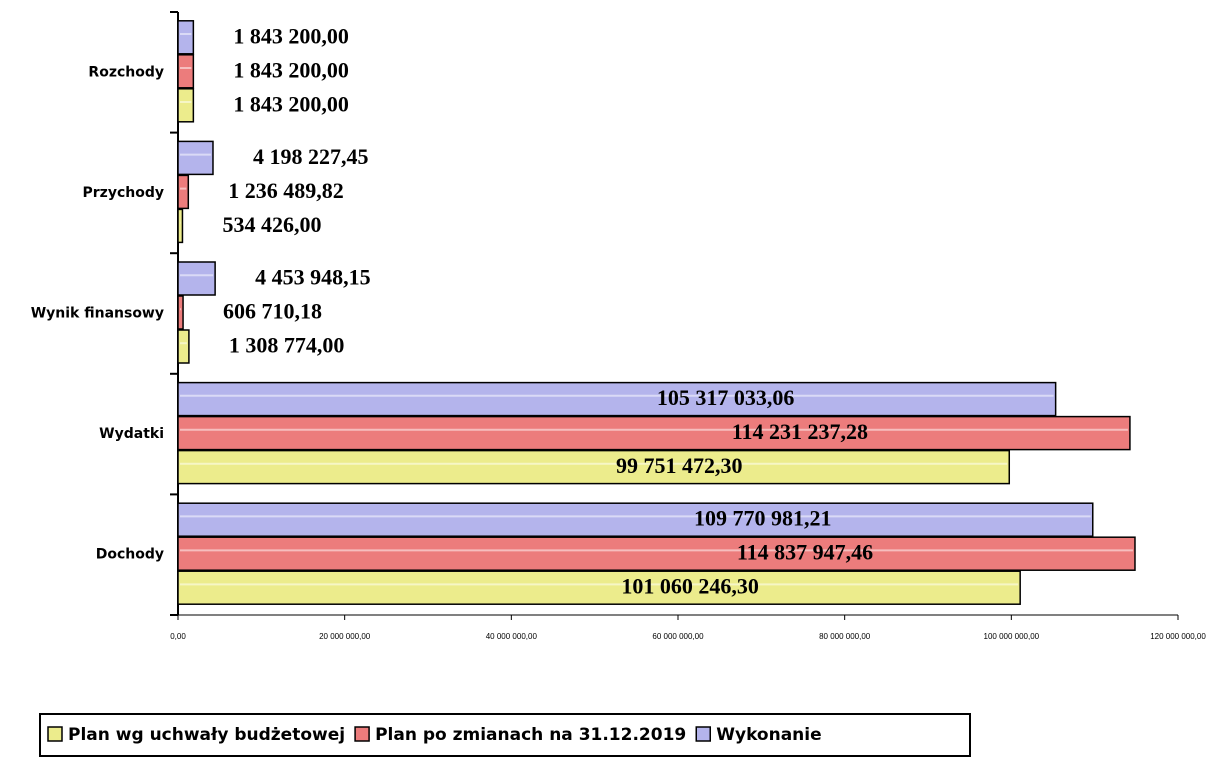 The width and height of the screenshot is (1226, 762). What do you see at coordinates (130, 555) in the screenshot?
I see `category-label: Dochody` at bounding box center [130, 555].